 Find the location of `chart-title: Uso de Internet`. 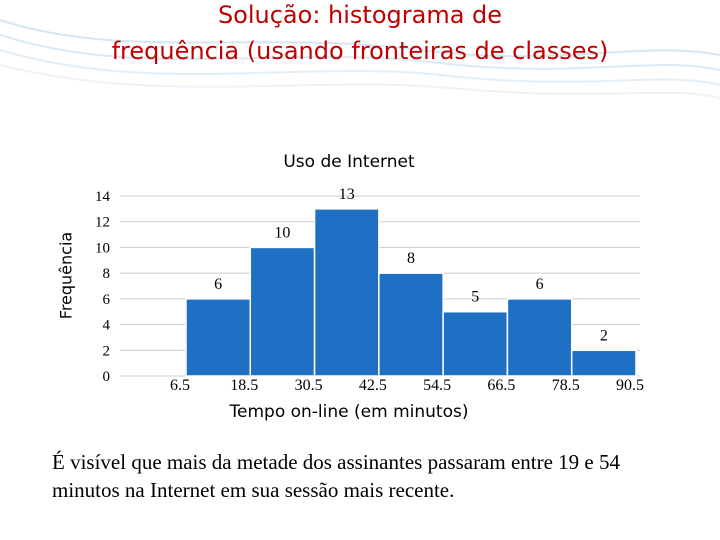

chart-title: Uso de Internet is located at coordinates (349, 162).